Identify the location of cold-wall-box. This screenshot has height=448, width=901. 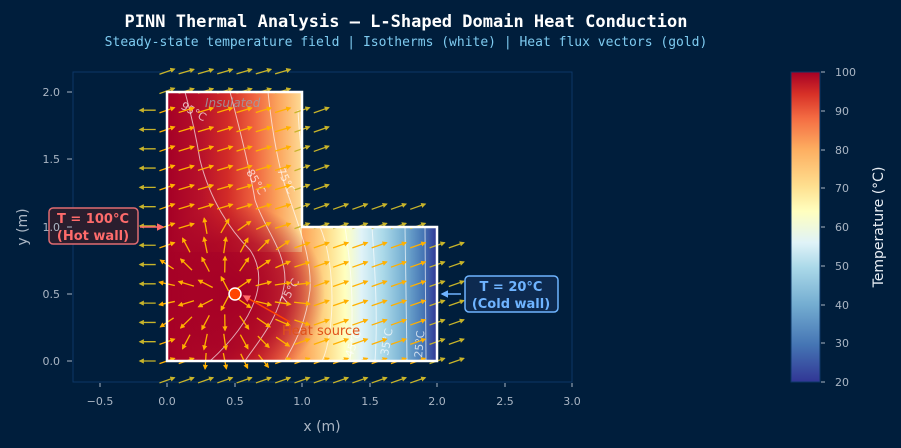
(511, 294).